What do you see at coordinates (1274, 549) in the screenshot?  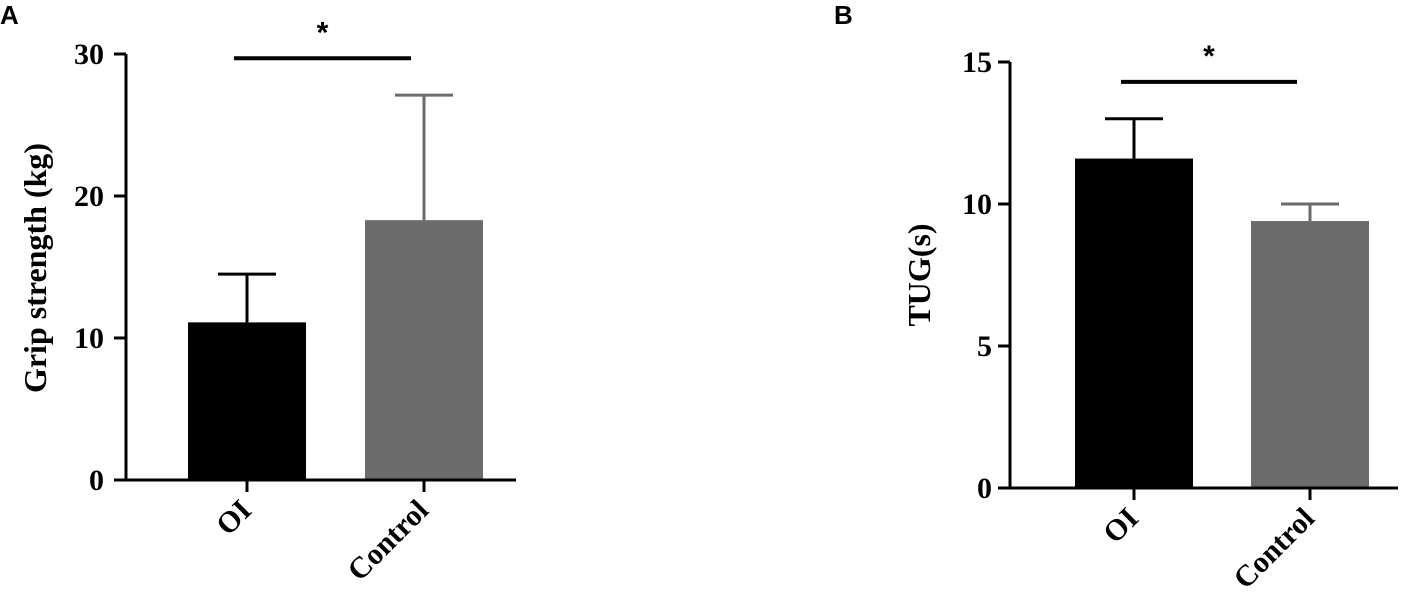 I see `x-tick-label-b-1: Control` at bounding box center [1274, 549].